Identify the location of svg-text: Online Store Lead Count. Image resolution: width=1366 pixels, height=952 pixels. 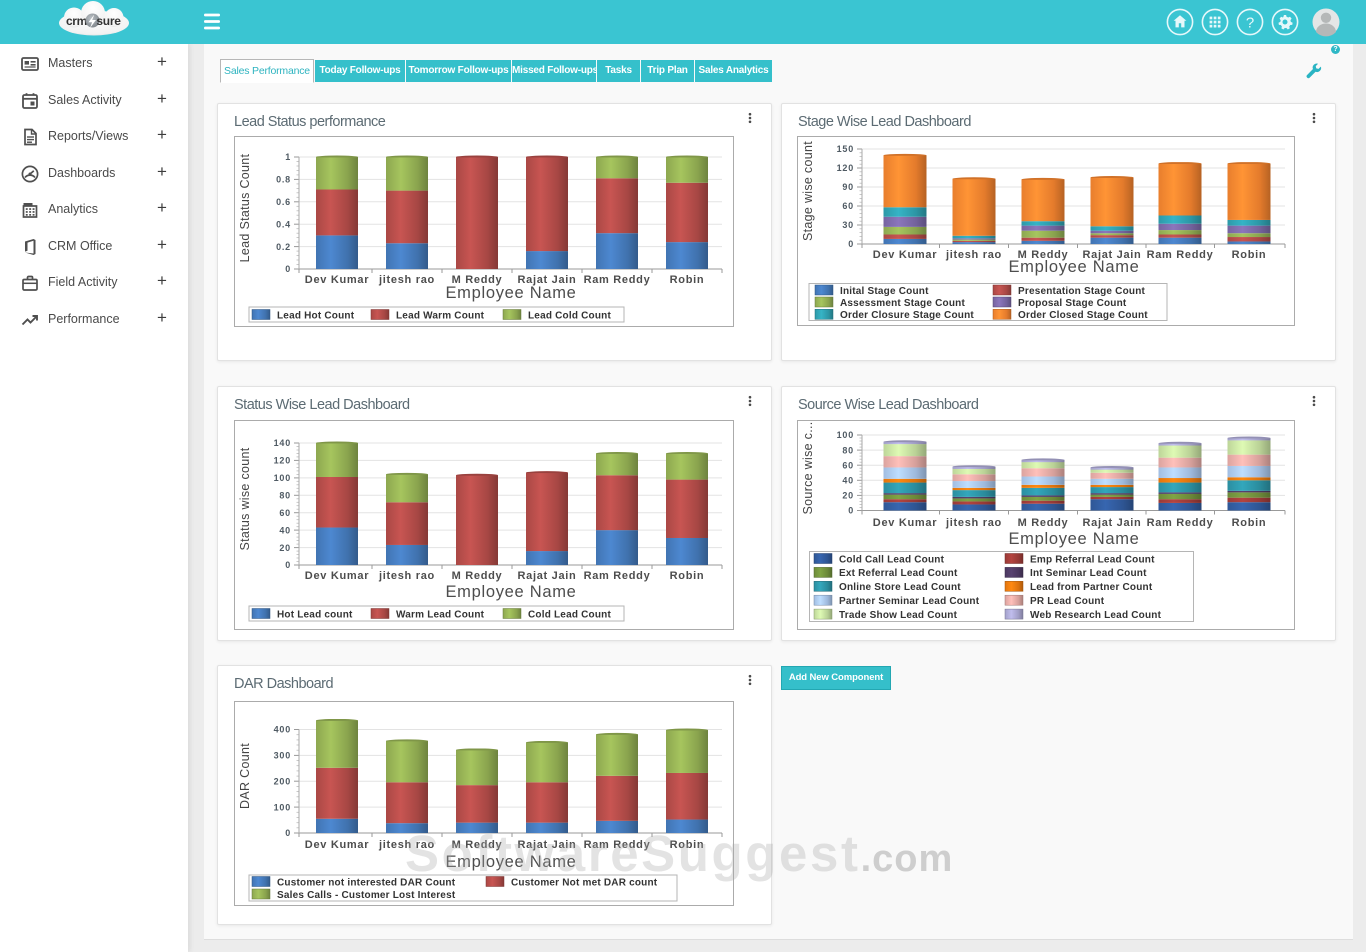
(900, 587).